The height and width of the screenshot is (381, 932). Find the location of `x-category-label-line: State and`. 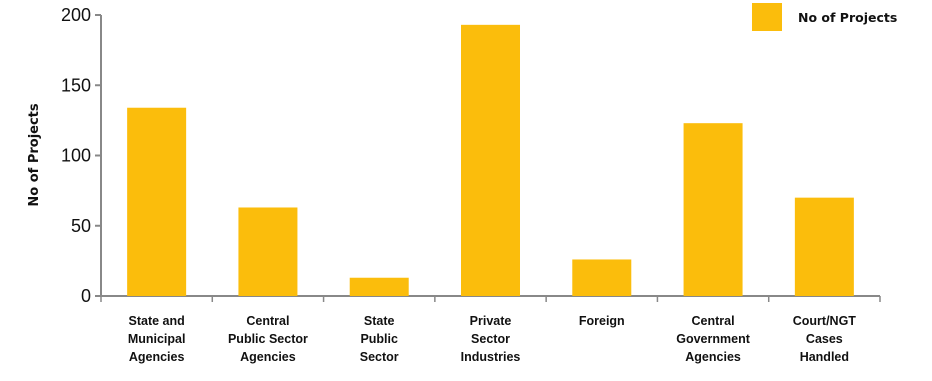

x-category-label-line: State and is located at coordinates (157, 321).